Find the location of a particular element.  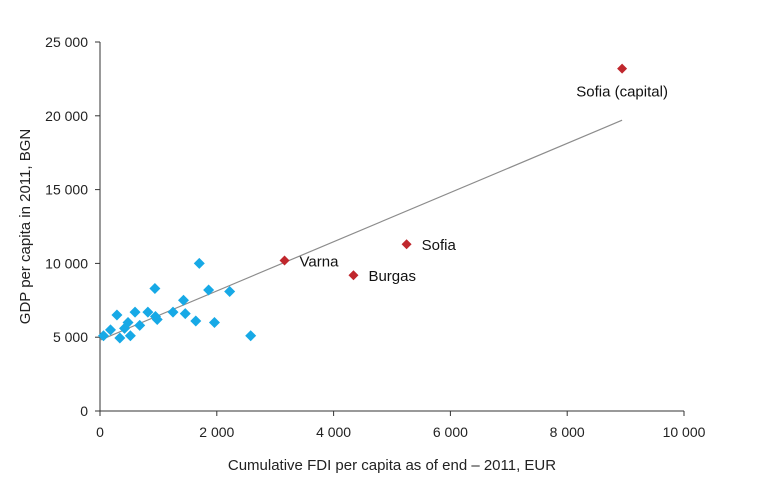

point-label: Sofia (capital) is located at coordinates (622, 92).